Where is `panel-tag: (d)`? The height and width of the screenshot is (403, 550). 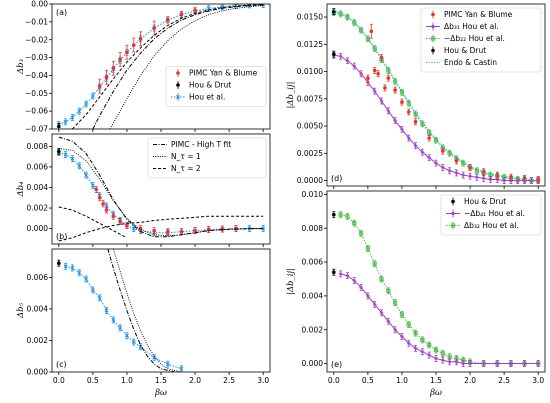 panel-tag: (d) is located at coordinates (336, 178).